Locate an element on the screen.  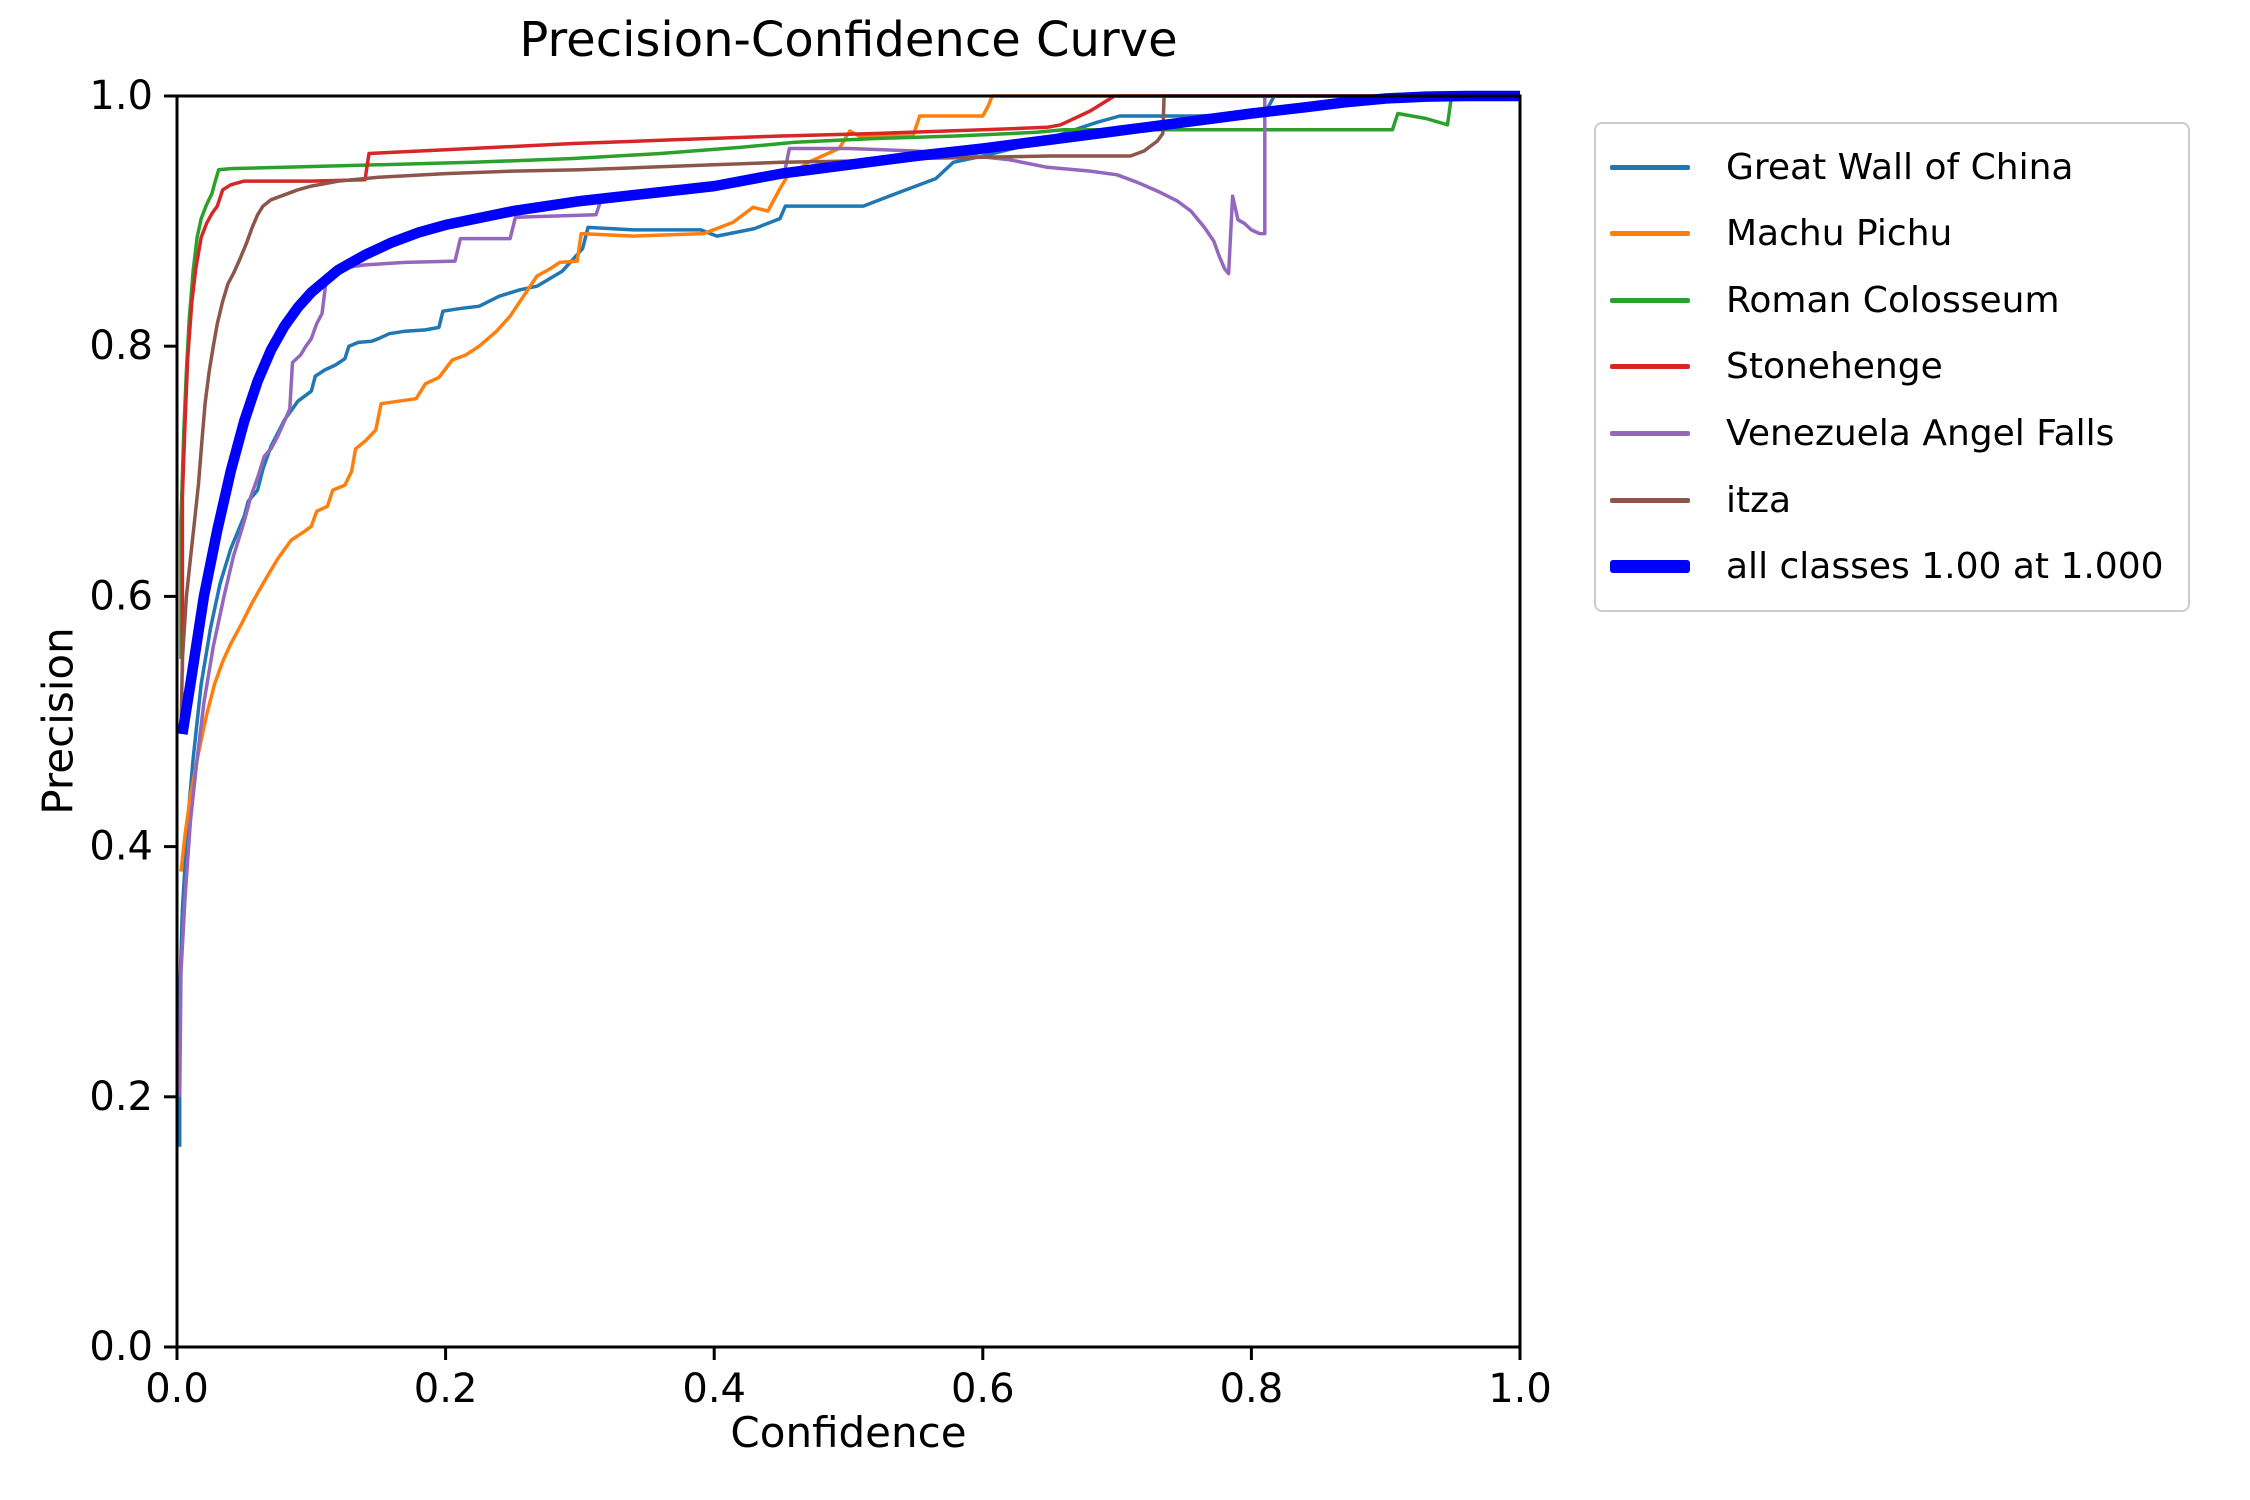
y-tick-label: 1.0 is located at coordinates (121, 96).